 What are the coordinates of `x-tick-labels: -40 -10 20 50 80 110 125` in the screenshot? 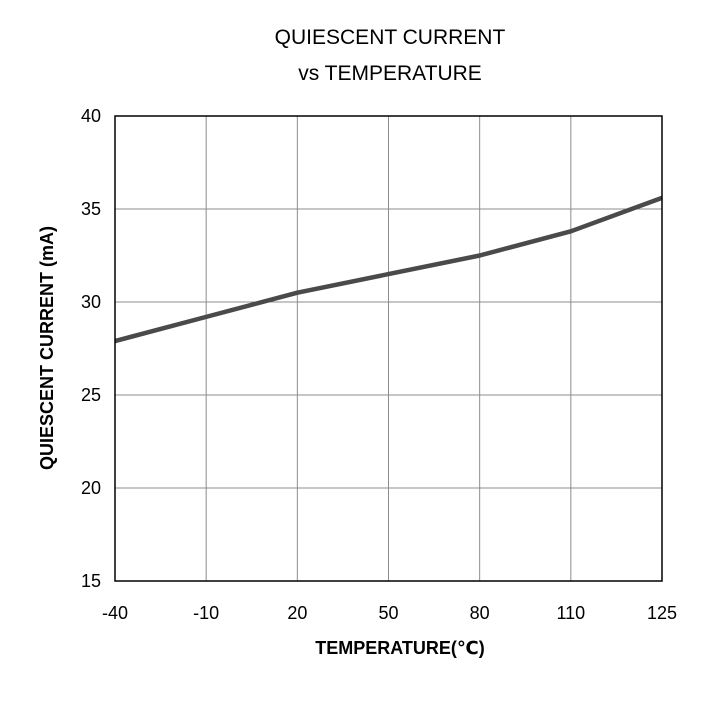 It's located at (389, 613).